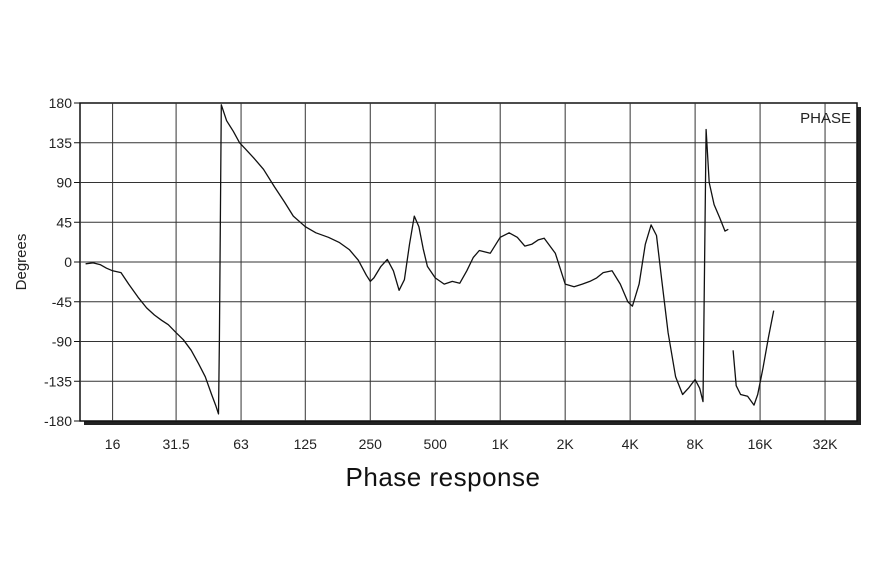 This screenshot has width=885, height=580. I want to click on y-tick-label: 45, so click(64, 222).